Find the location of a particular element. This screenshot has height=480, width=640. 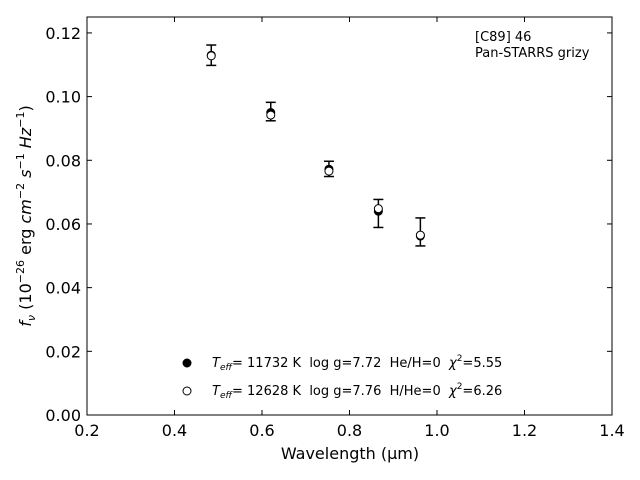

legend-entry-2: Teff= 12628 K log g=7.76 H/He=0 χ2=6.26 is located at coordinates (357, 391).